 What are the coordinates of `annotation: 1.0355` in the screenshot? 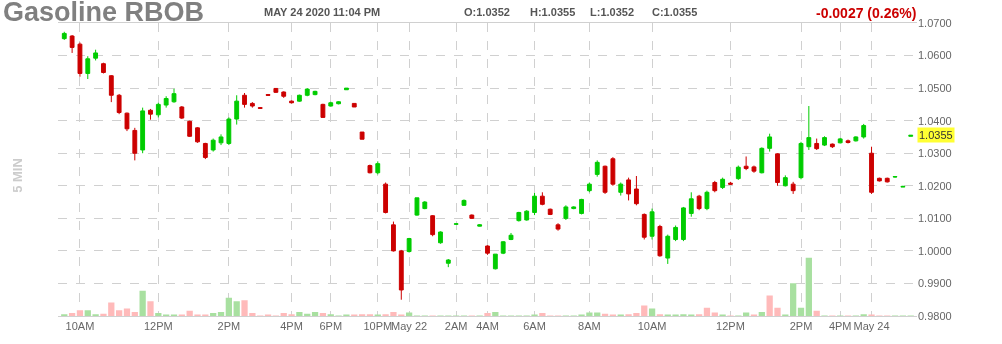 It's located at (936, 135).